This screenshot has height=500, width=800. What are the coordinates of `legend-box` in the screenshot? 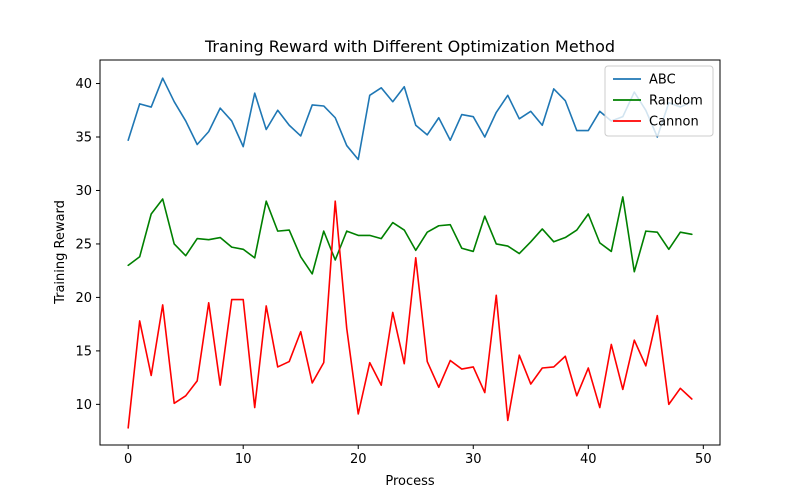 It's located at (659, 101).